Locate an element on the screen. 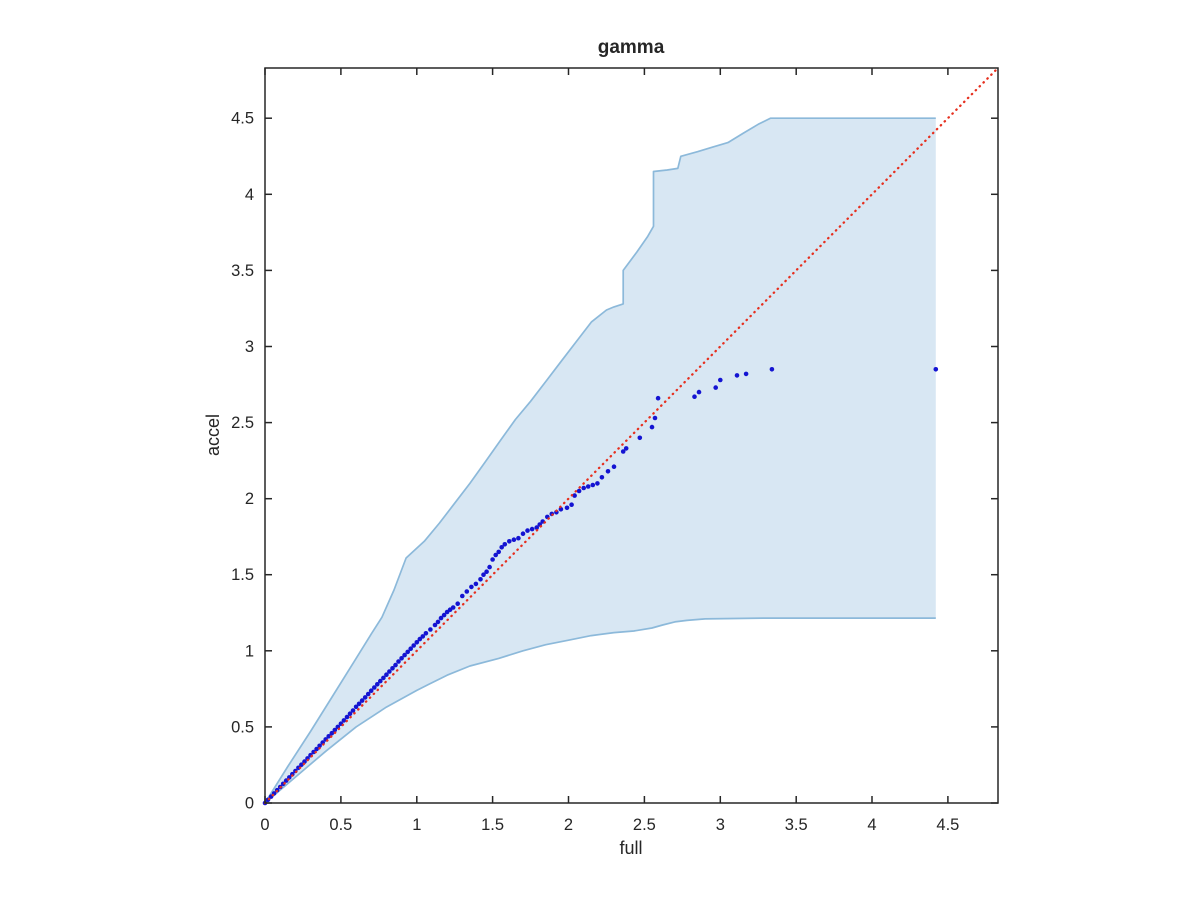 The image size is (1200, 900). x-tick-label: 2 is located at coordinates (568, 825).